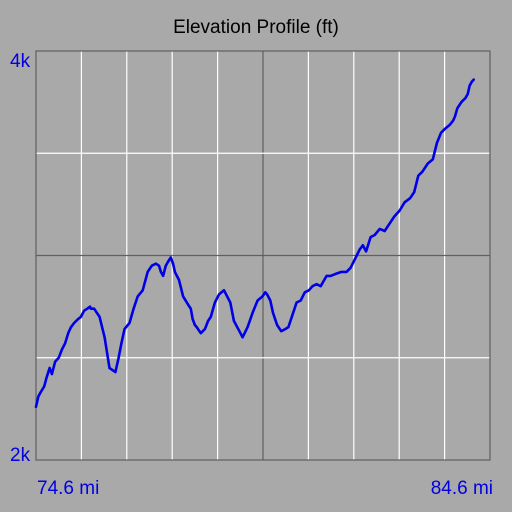 Image resolution: width=512 pixels, height=512 pixels. Describe the element at coordinates (20, 455) in the screenshot. I see `y-tick-label-min: 2k` at that location.